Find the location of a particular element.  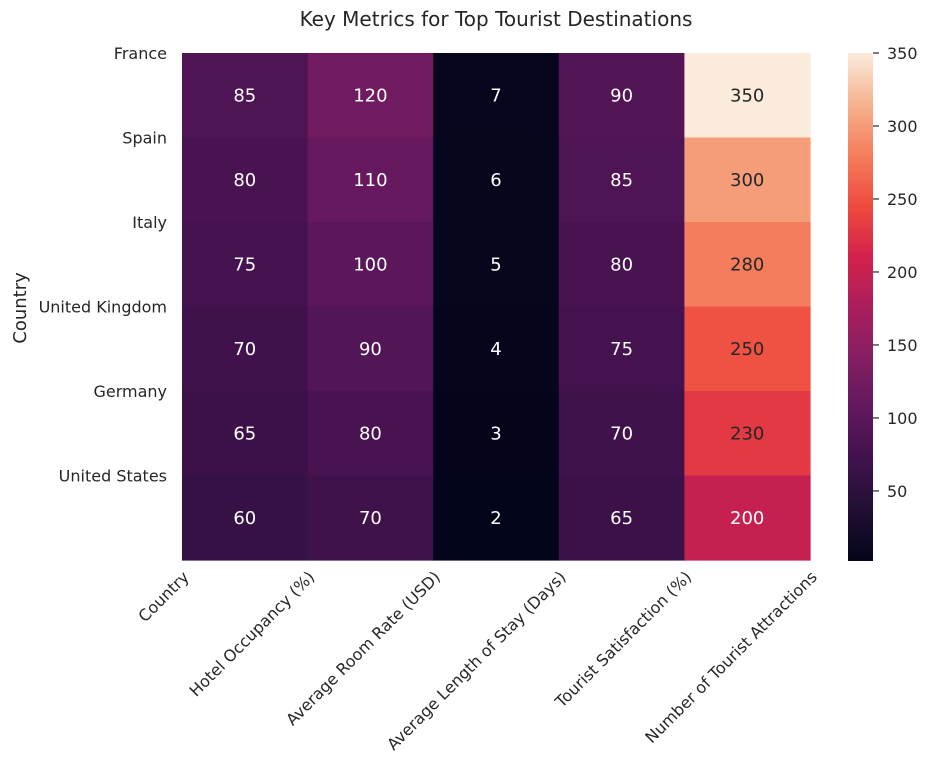

cell-value-label: 4 is located at coordinates (495, 349).